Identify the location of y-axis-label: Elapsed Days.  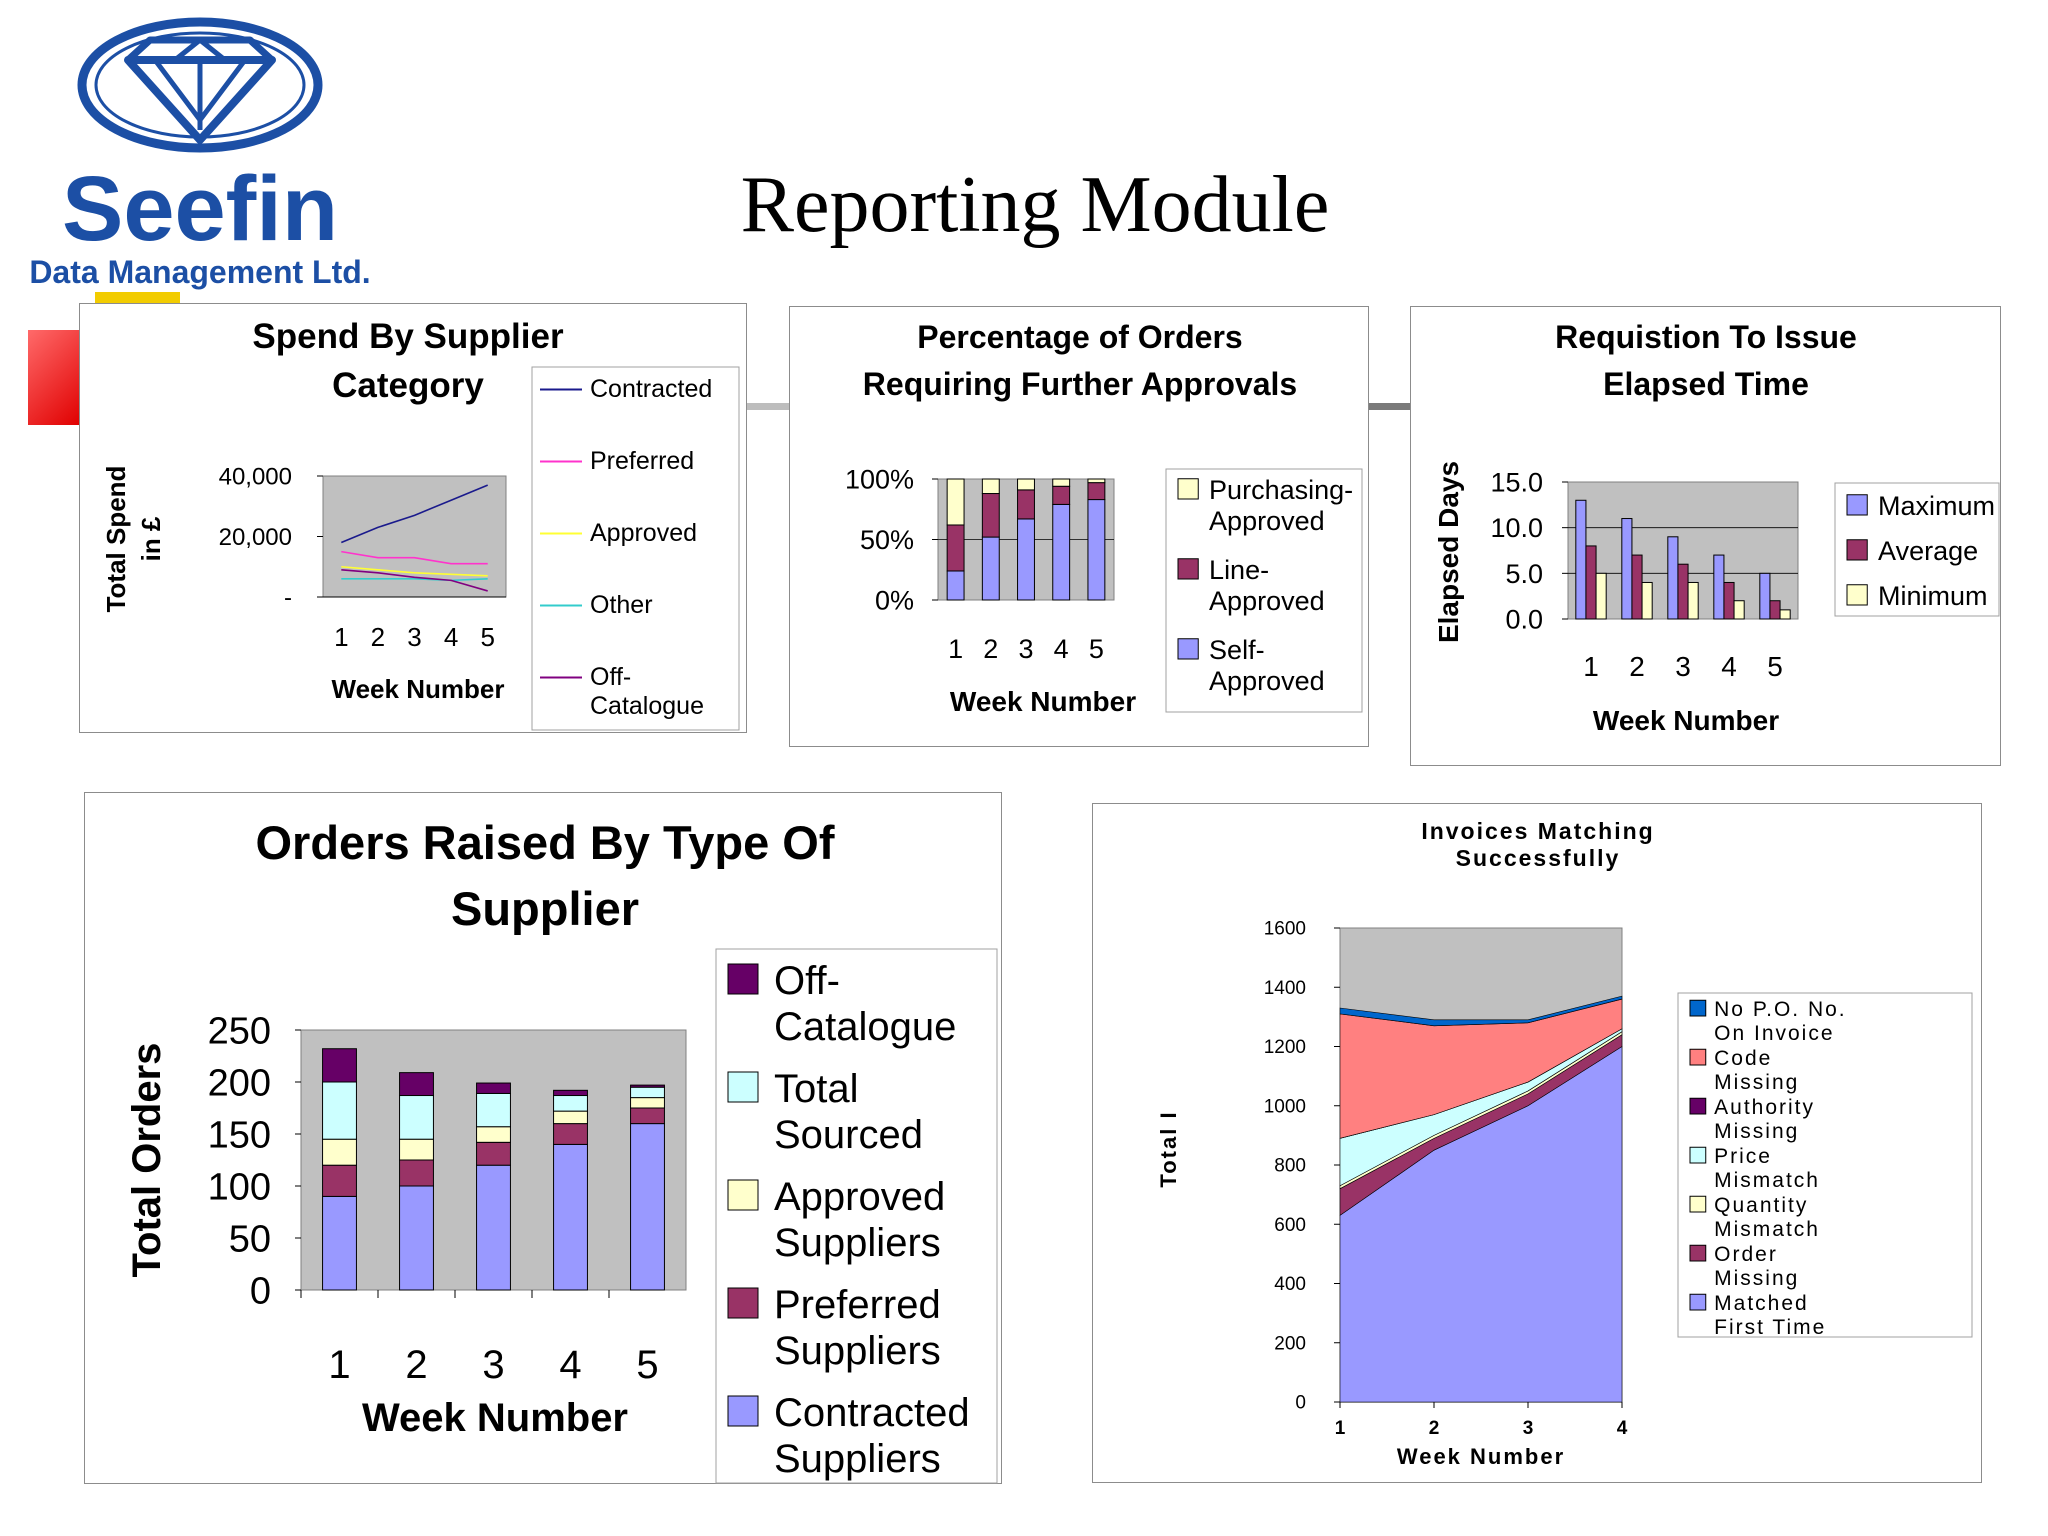
(1448, 552).